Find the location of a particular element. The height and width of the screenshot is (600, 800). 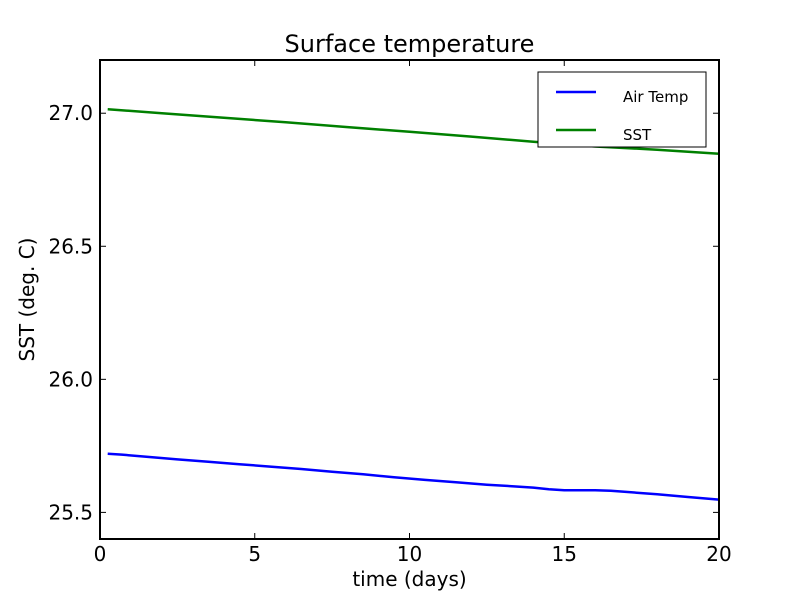

y-tick-label: 25.5 is located at coordinates (70, 512).